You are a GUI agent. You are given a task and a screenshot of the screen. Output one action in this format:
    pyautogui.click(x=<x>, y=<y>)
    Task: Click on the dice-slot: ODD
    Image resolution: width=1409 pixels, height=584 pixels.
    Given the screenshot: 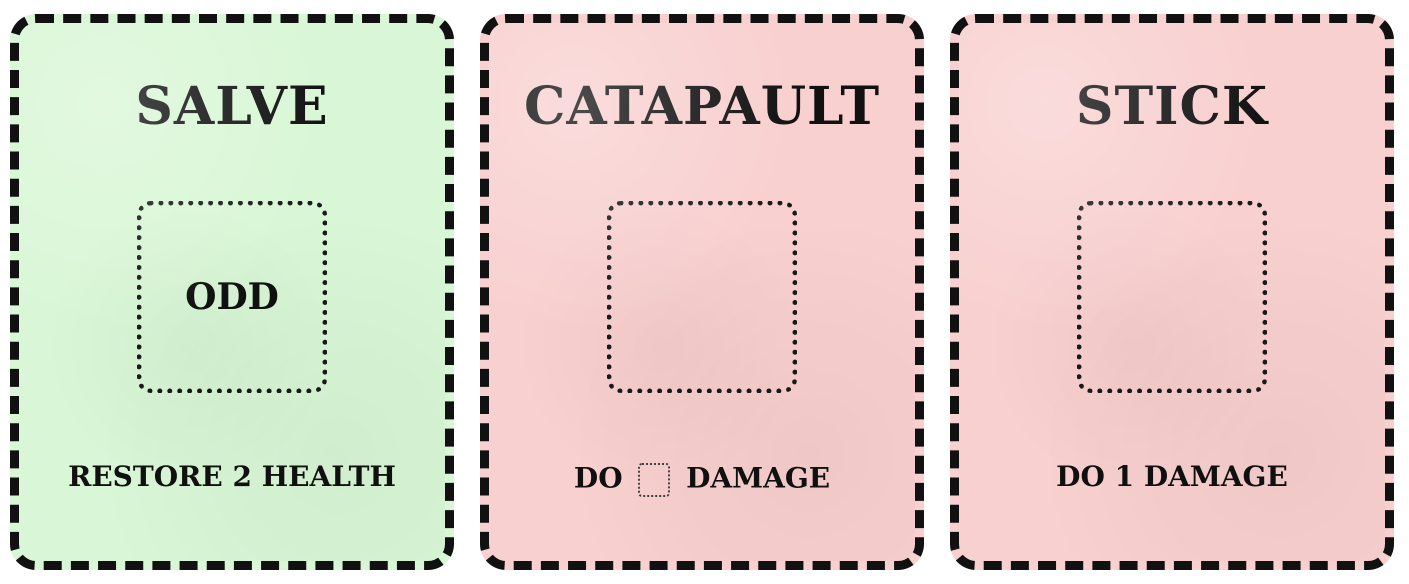 What is the action you would take?
    pyautogui.click(x=232, y=297)
    